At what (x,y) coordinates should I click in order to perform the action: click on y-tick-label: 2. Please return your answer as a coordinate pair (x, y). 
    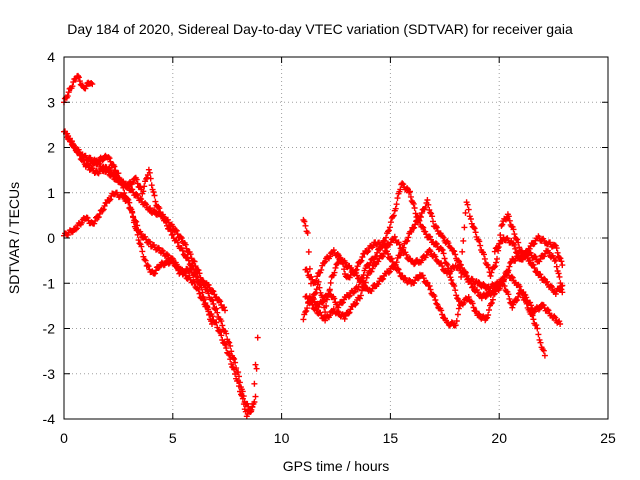
    Looking at the image, I should click on (51, 148).